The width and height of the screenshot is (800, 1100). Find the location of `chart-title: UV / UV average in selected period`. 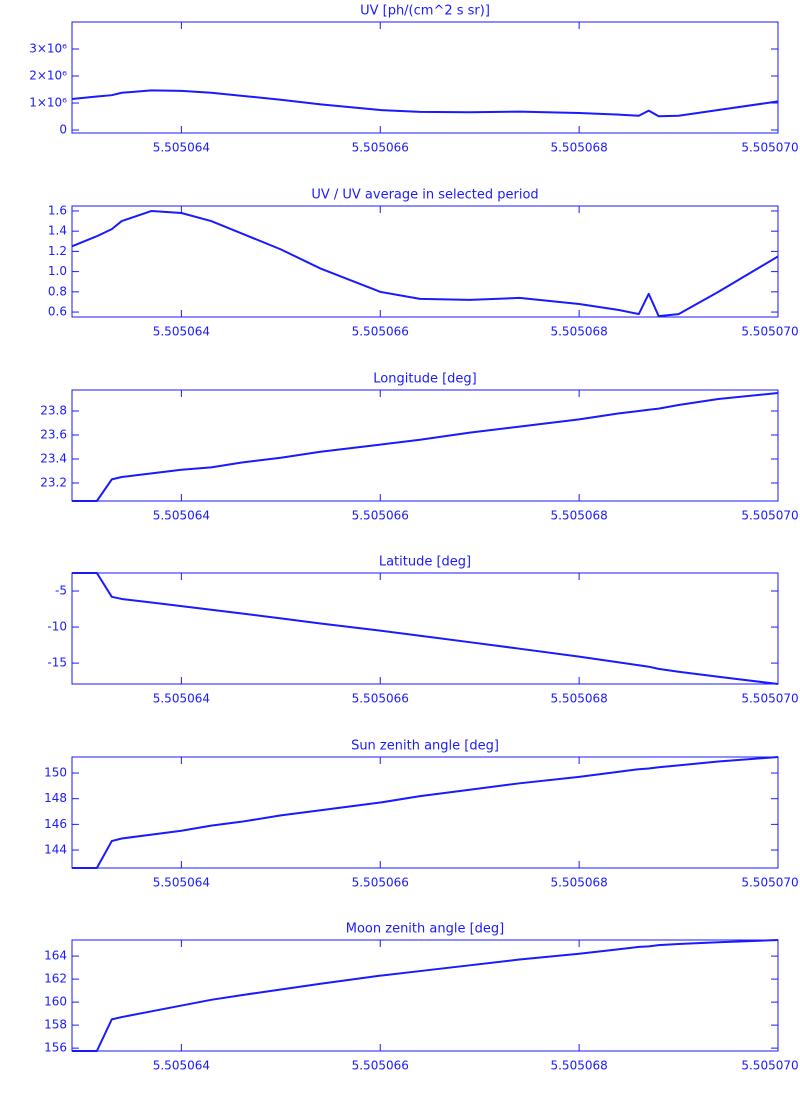

chart-title: UV / UV average in selected period is located at coordinates (424, 195).